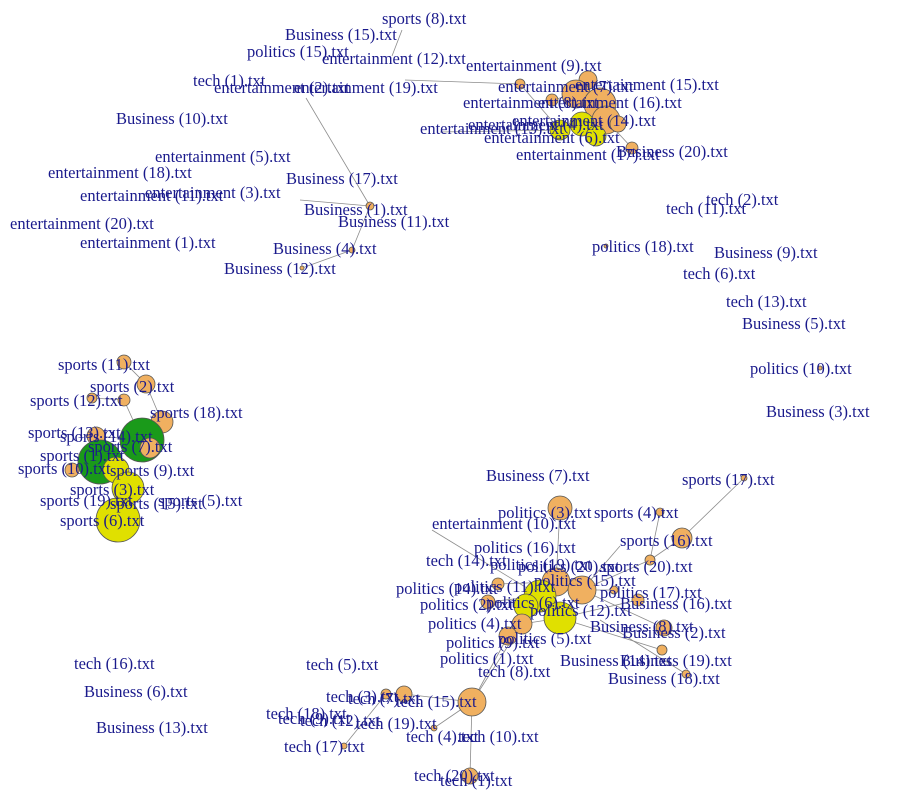 This screenshot has height=790, width=913. I want to click on node-label: tech (18).txt, so click(306, 713).